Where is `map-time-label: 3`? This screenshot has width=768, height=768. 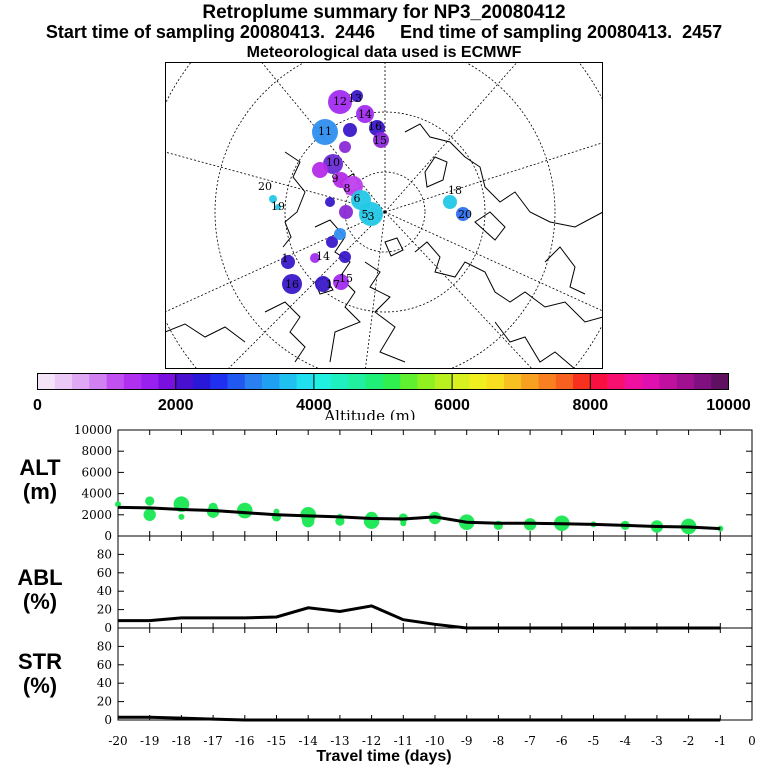 map-time-label: 3 is located at coordinates (371, 216).